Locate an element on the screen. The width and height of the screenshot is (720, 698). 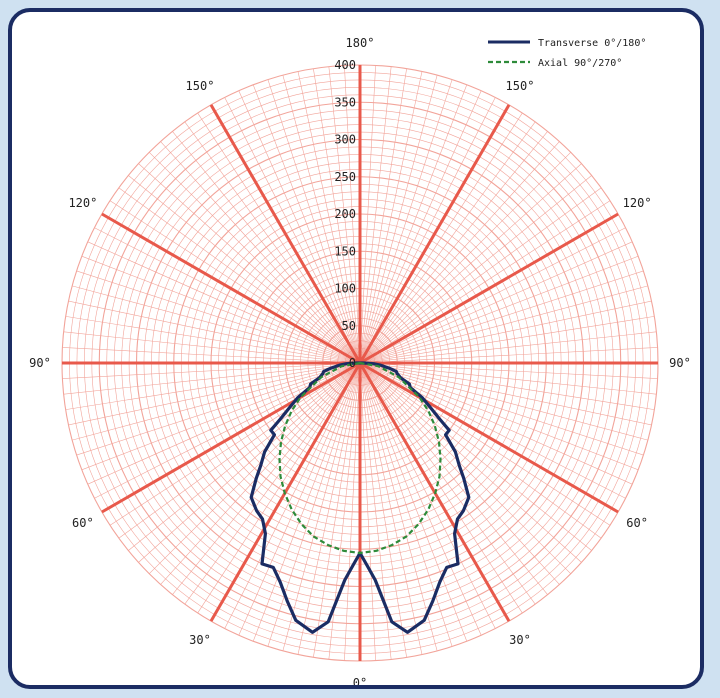
series-transverse-line is located at coordinates (360, 497).